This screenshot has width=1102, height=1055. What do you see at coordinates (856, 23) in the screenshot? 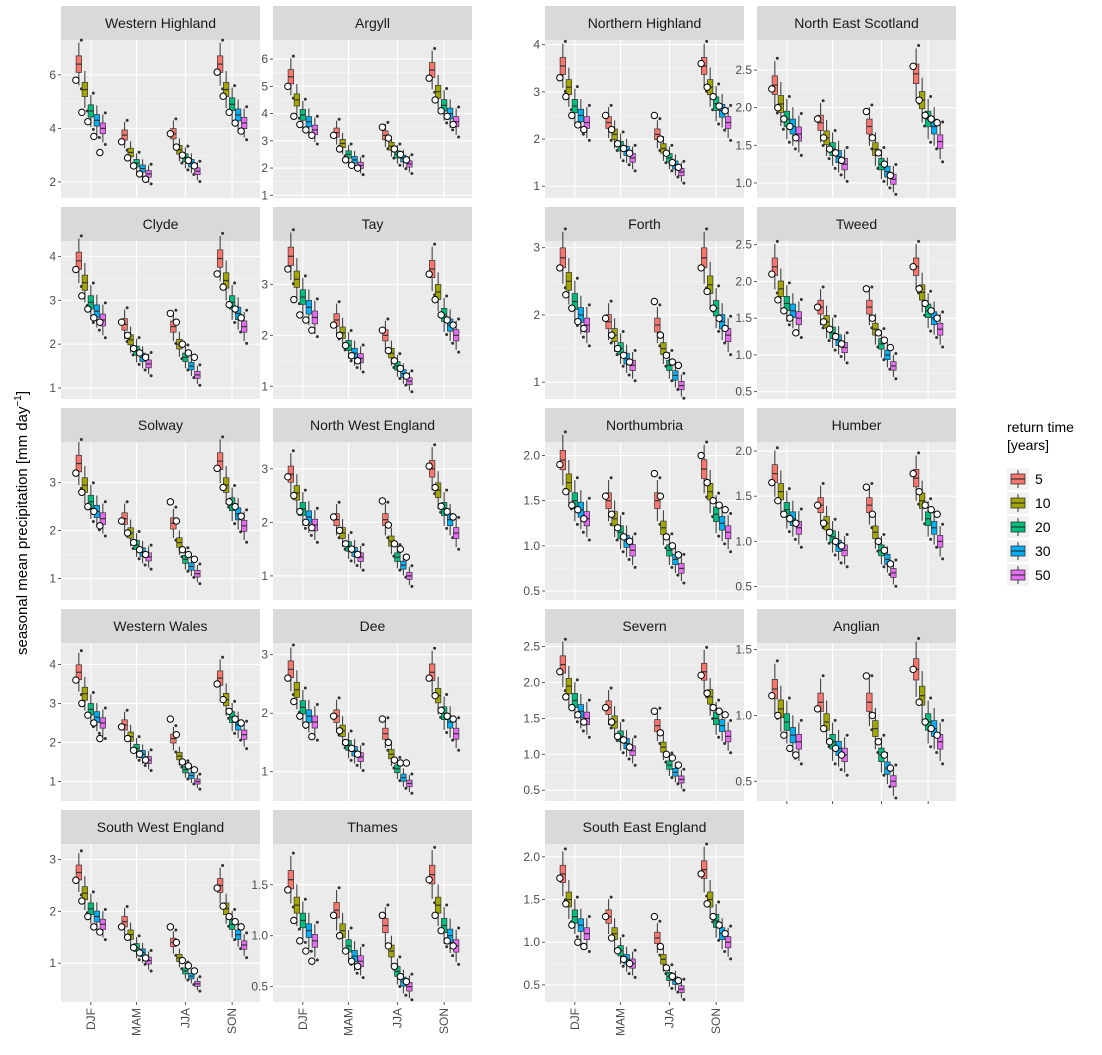
I see `panel-strip` at bounding box center [856, 23].